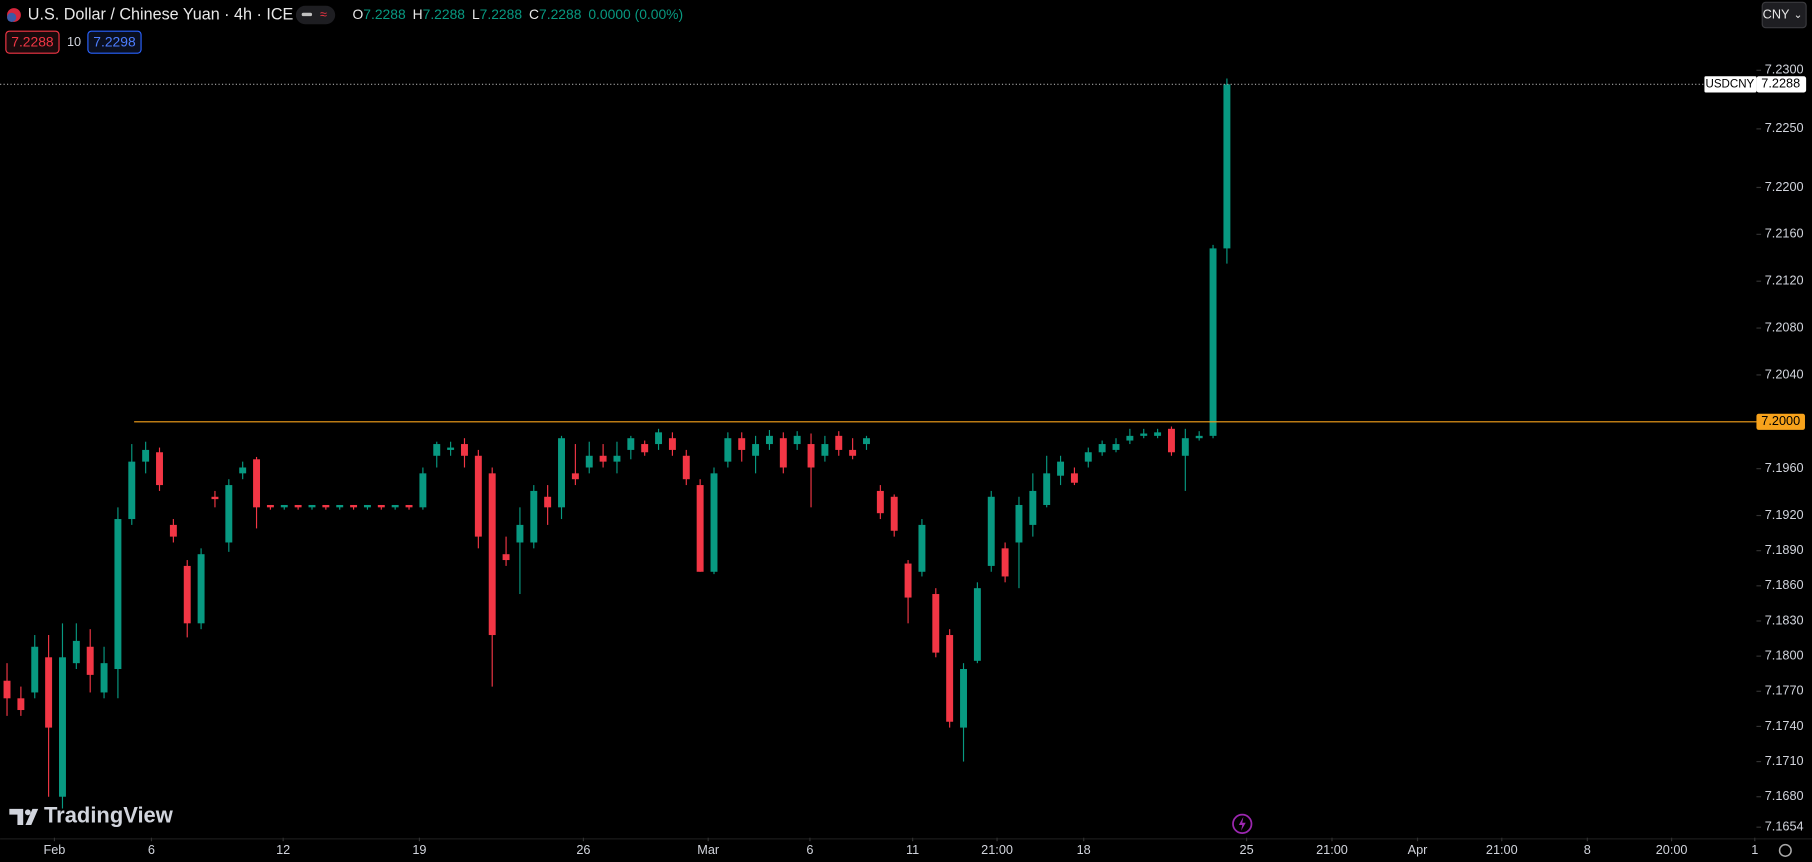  I want to click on buy-button, so click(114, 42).